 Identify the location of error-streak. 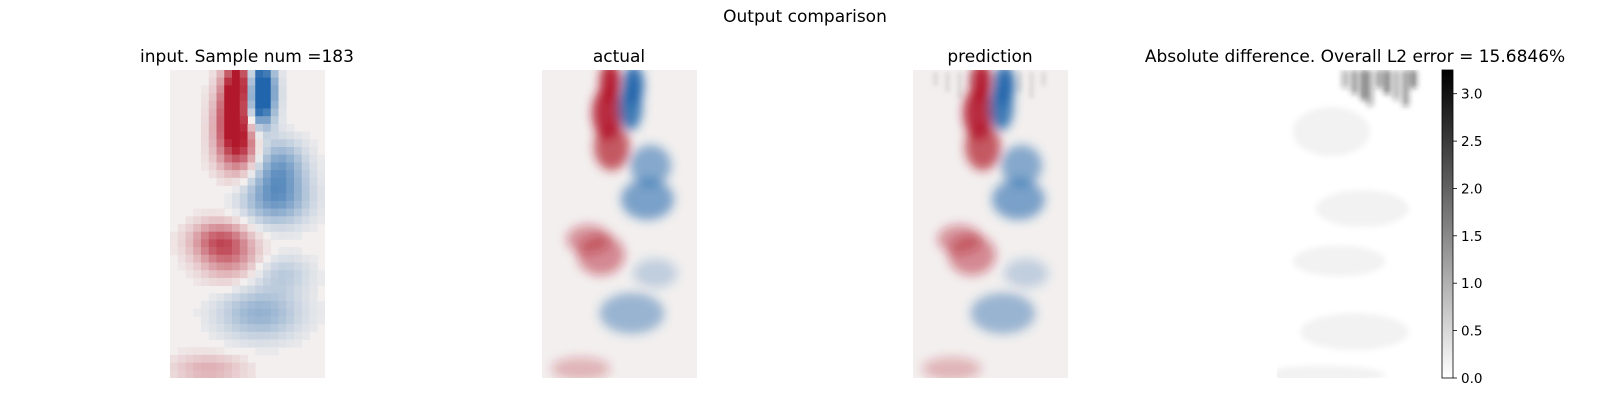
(1345, 79).